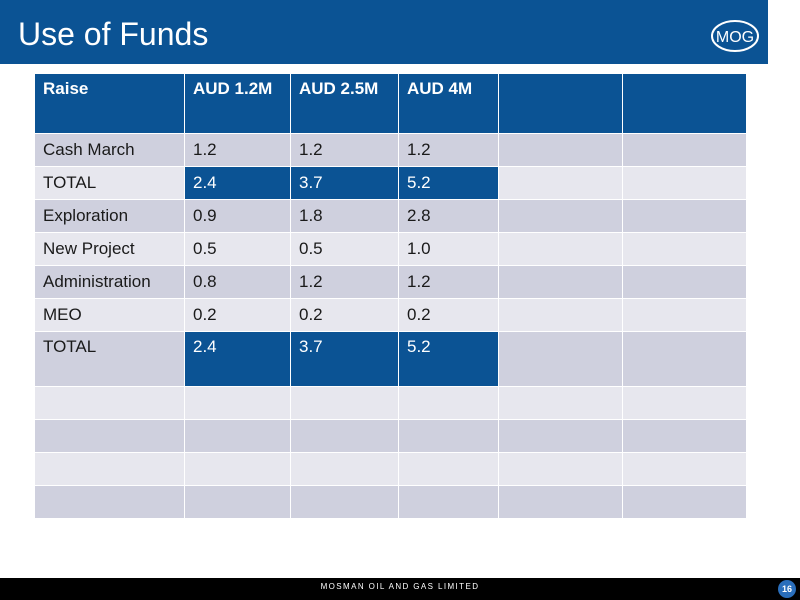  What do you see at coordinates (400, 586) in the screenshot?
I see `footer-company-name: MOSMAN OIL AND GAS LIMITED` at bounding box center [400, 586].